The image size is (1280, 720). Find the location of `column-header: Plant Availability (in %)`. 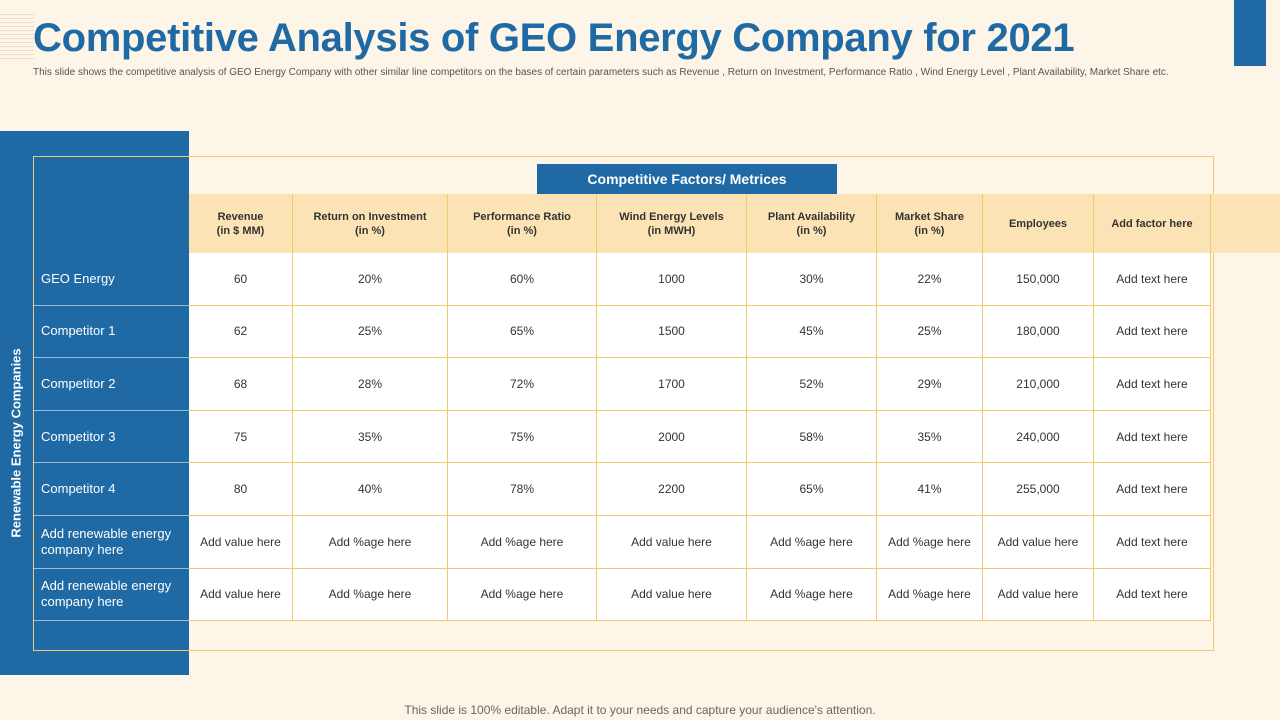

column-header: Plant Availability (in %) is located at coordinates (812, 223).